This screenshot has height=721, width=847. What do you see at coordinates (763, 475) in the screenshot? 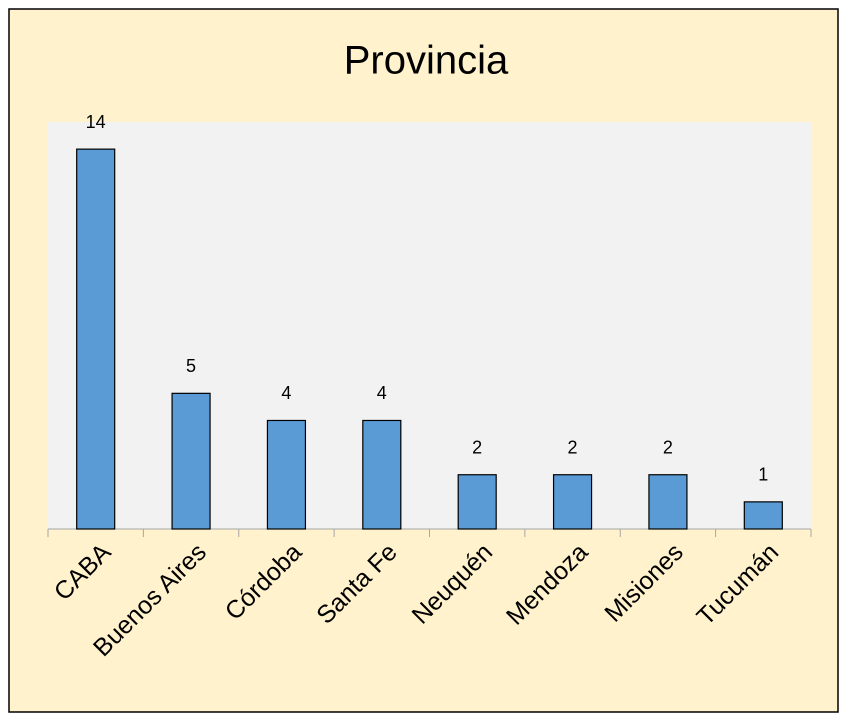
I see `data-label: 1` at bounding box center [763, 475].